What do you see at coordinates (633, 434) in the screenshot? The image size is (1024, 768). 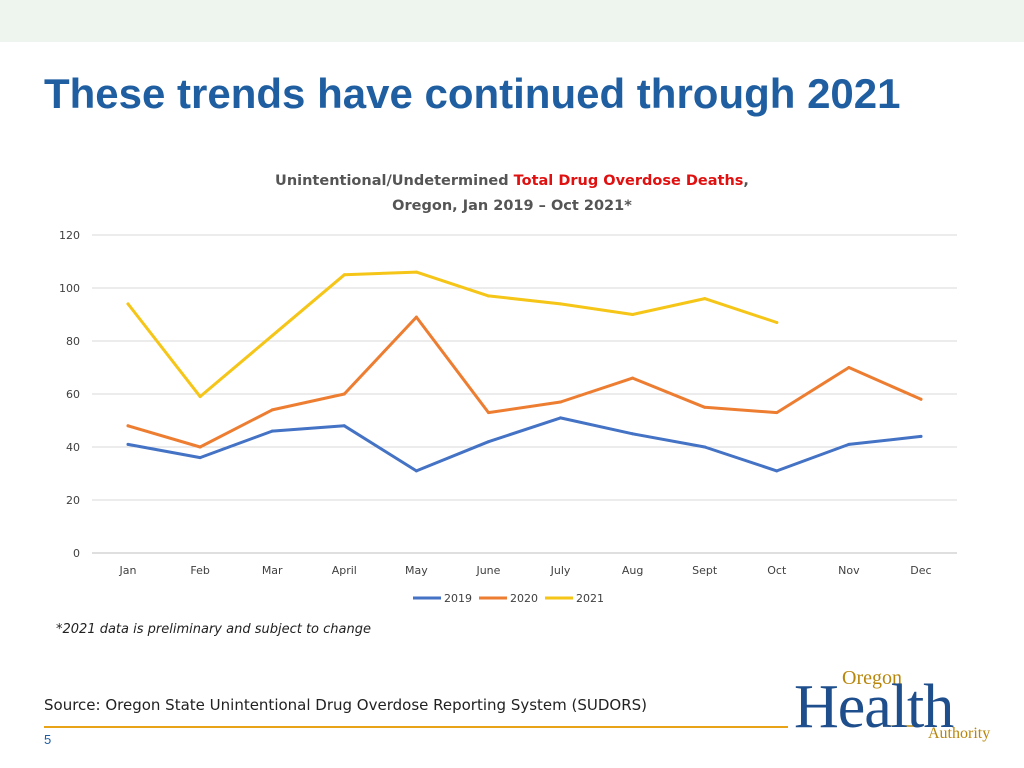 I see `data-point-2019-aug` at bounding box center [633, 434].